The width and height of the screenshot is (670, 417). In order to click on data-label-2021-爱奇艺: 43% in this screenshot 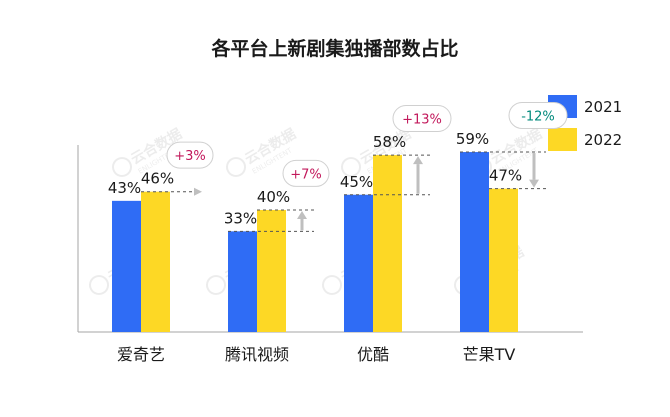, I will do `click(124, 188)`.